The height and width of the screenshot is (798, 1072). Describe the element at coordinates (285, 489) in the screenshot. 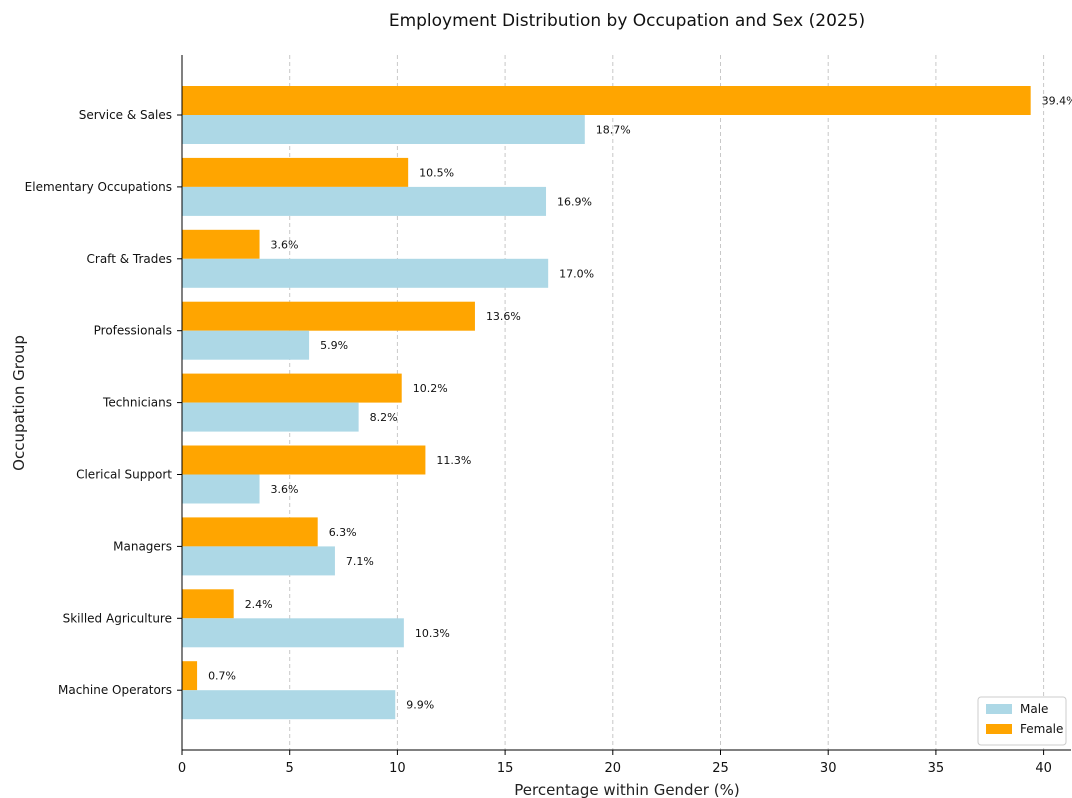

I see `data-label-male: 3.6%` at that location.